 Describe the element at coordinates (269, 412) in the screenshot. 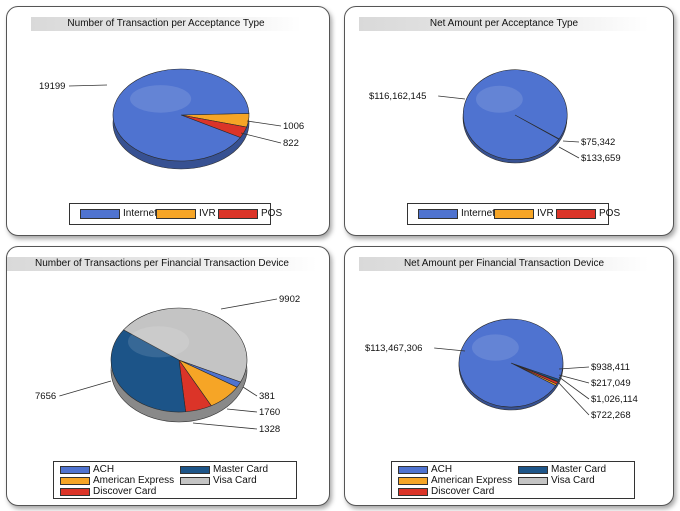

I see `data-label-american-express: 1760` at that location.